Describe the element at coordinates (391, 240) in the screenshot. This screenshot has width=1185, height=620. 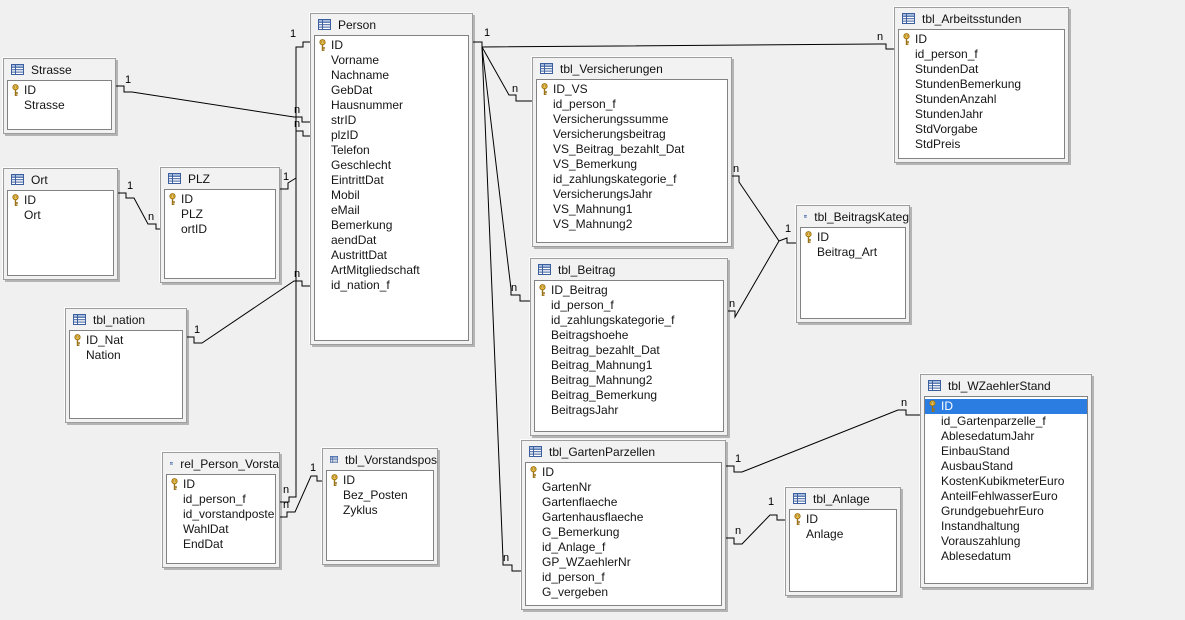
I see `field-row-aendDat: aendDat` at that location.